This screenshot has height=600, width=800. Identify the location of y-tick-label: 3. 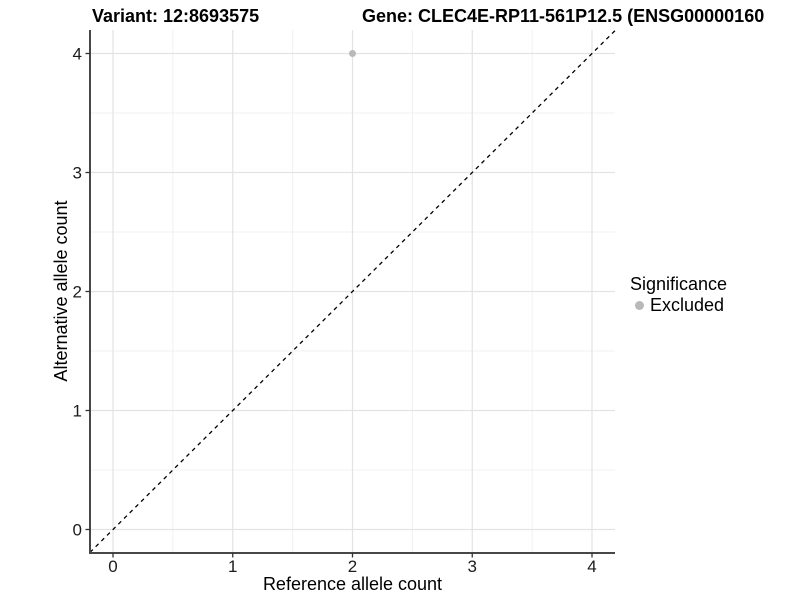
(77, 173).